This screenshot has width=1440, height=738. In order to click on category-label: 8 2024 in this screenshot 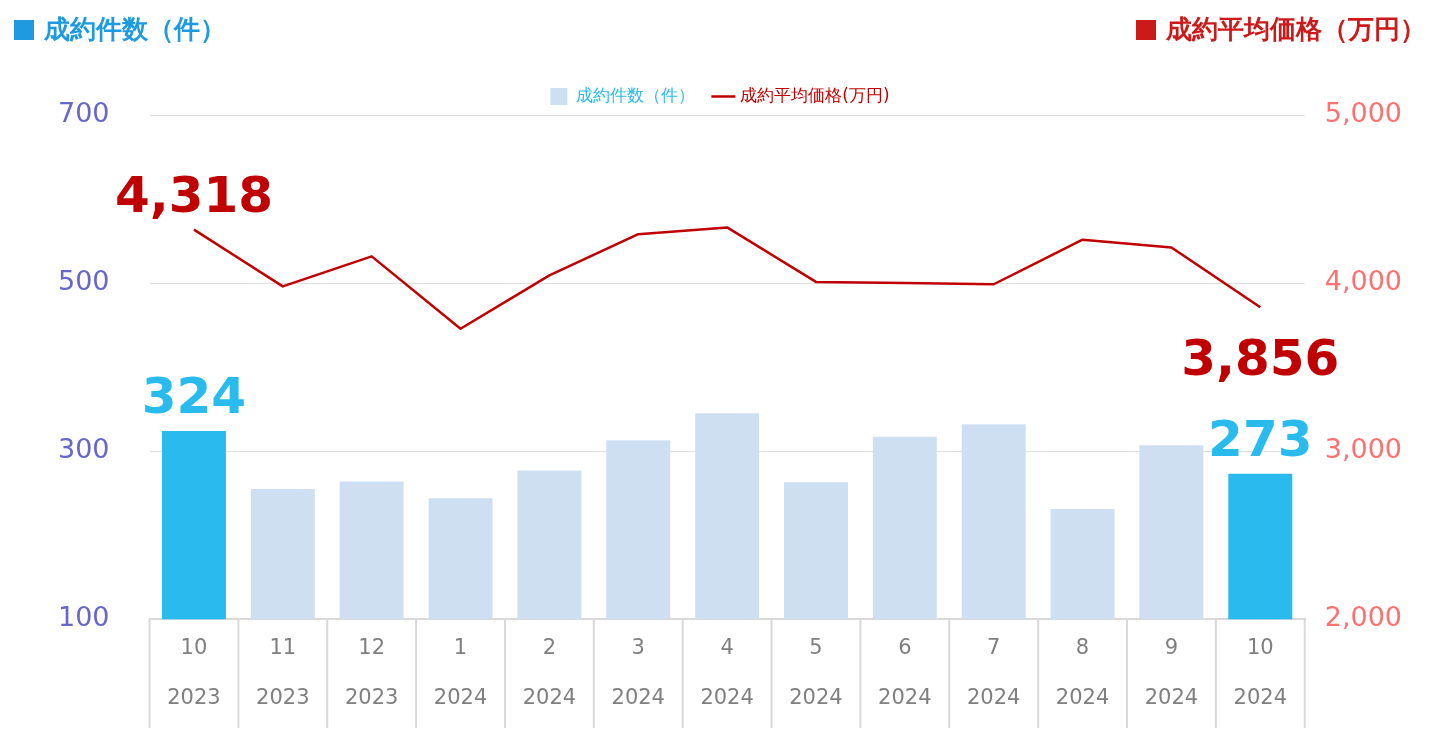, I will do `click(1082, 672)`.